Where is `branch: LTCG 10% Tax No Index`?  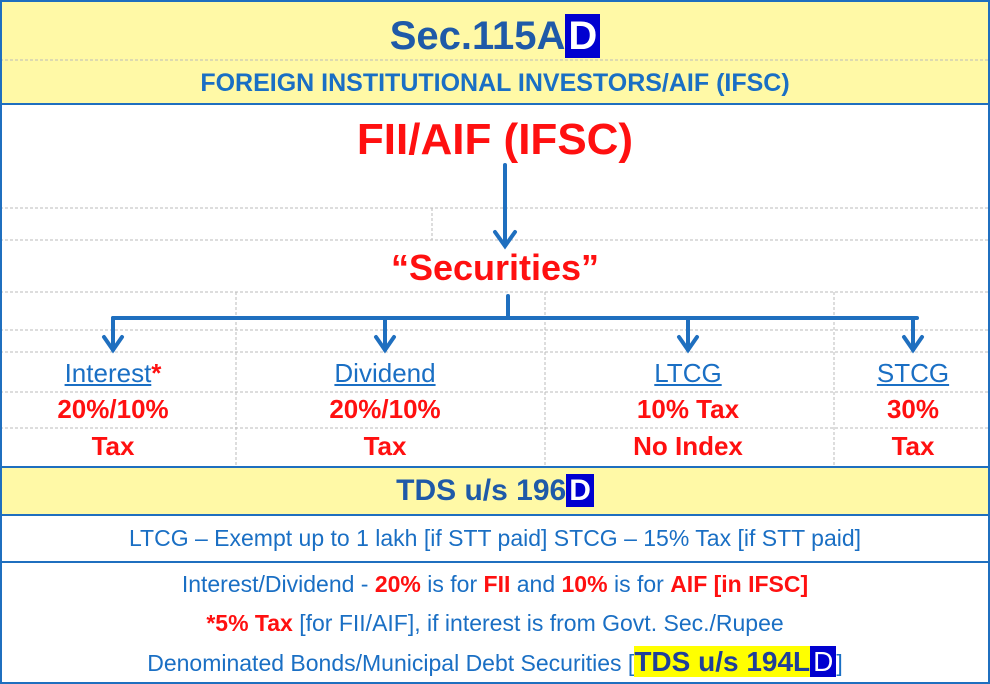 branch: LTCG 10% Tax No Index is located at coordinates (688, 410).